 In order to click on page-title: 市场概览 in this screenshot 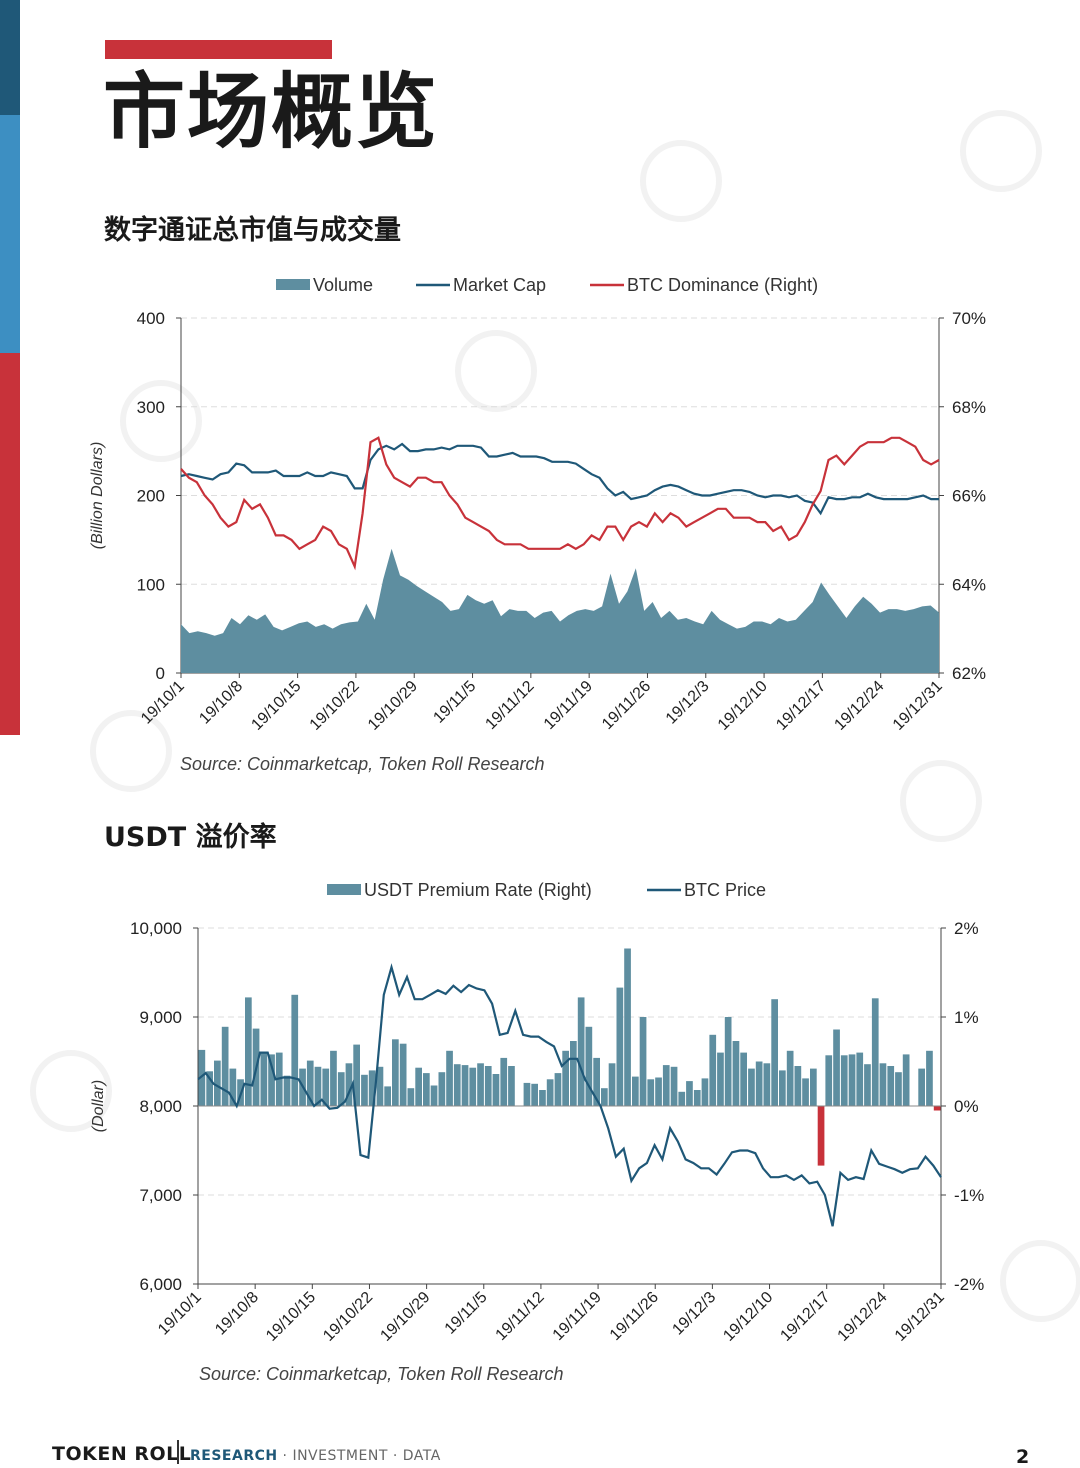, I will do `click(271, 112)`.